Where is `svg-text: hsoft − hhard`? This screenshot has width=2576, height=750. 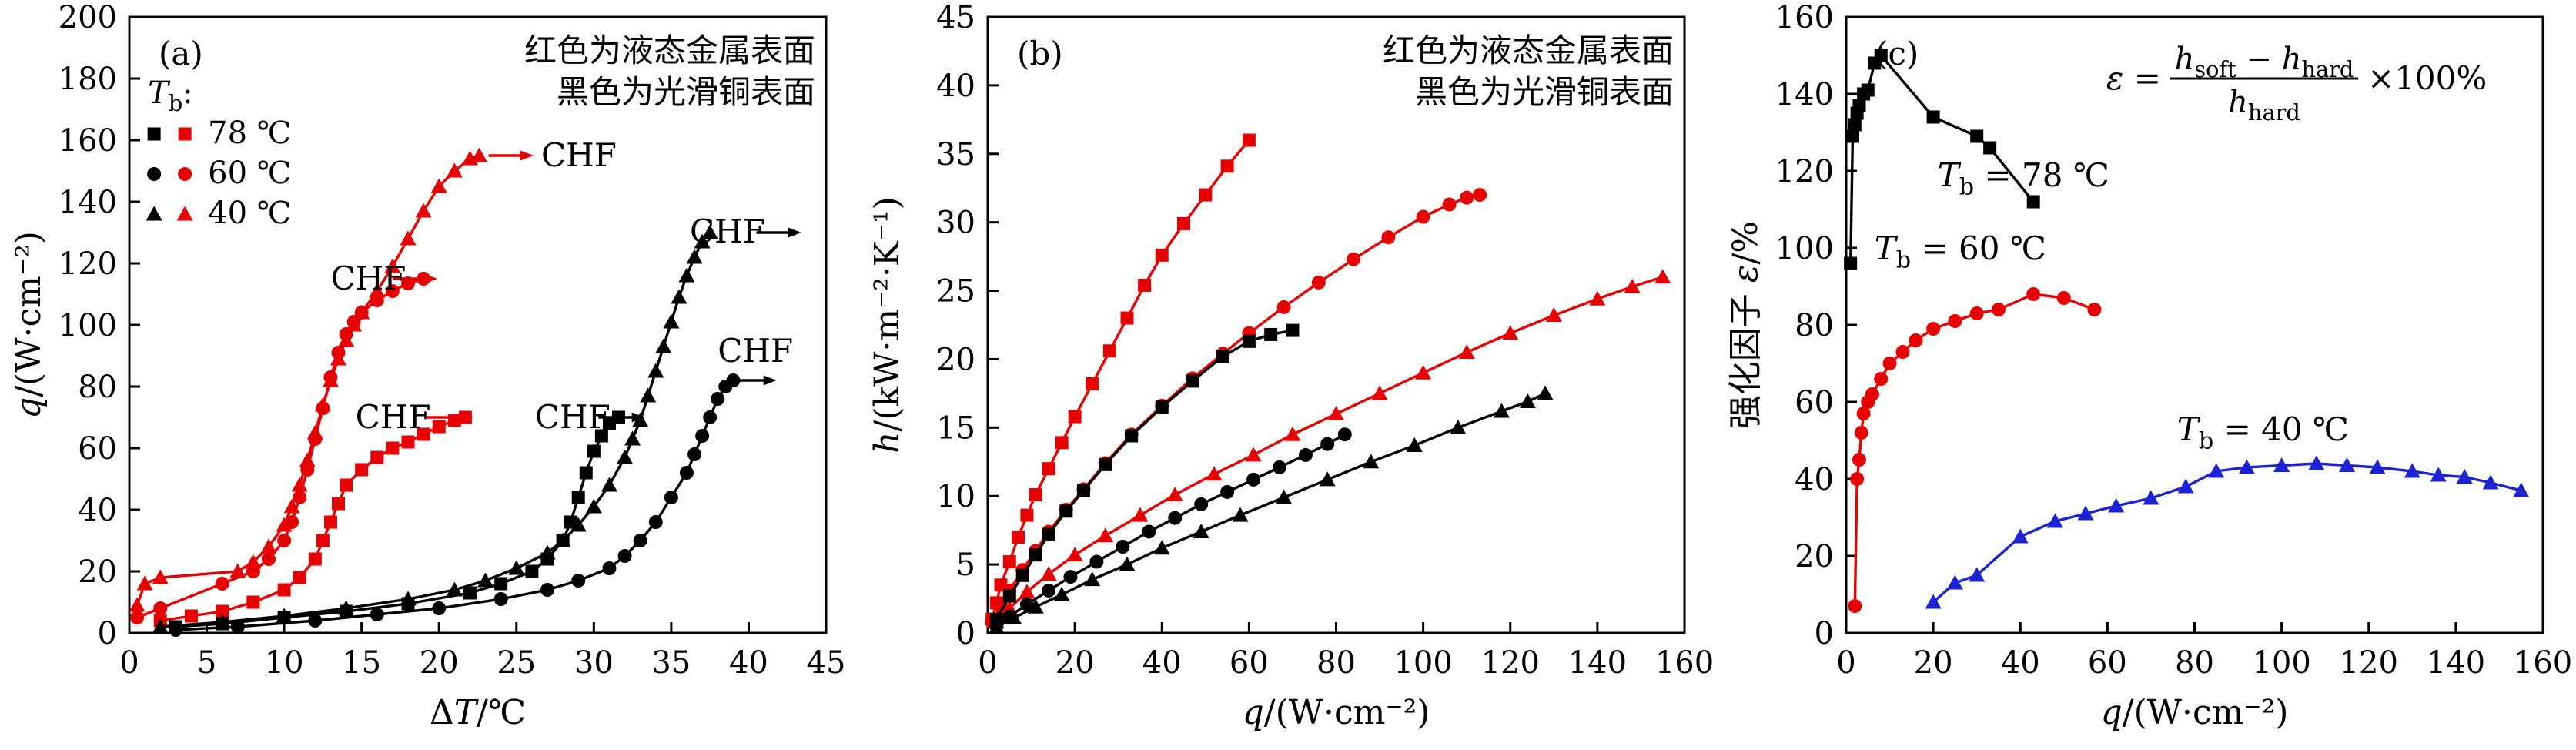
svg-text: hsoft − hhard is located at coordinates (2264, 62).